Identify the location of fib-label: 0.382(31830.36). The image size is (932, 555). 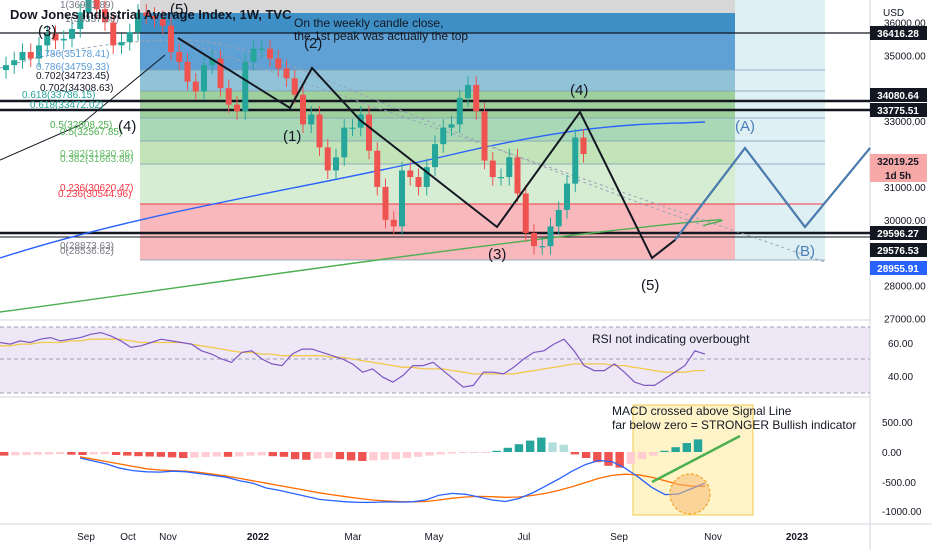
(96, 154).